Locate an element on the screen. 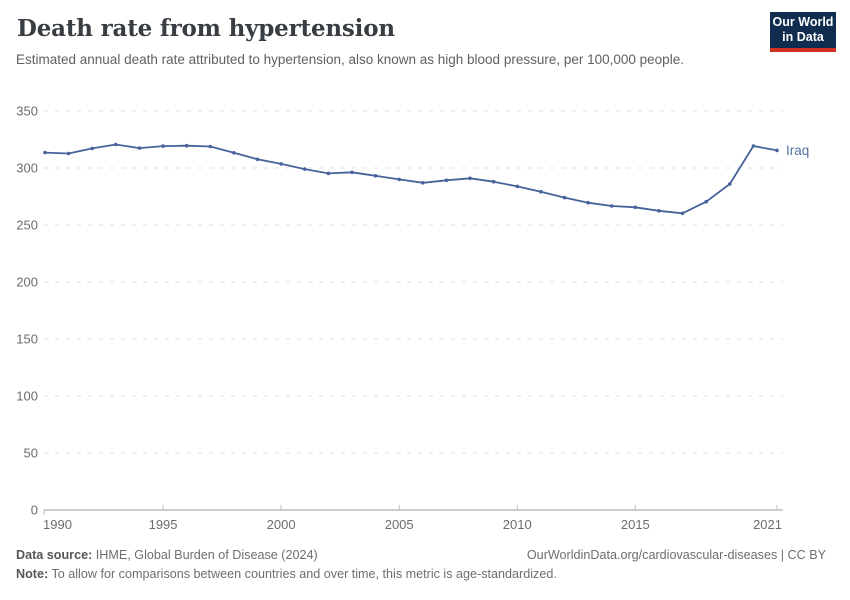  data-point-2017 is located at coordinates (682, 213).